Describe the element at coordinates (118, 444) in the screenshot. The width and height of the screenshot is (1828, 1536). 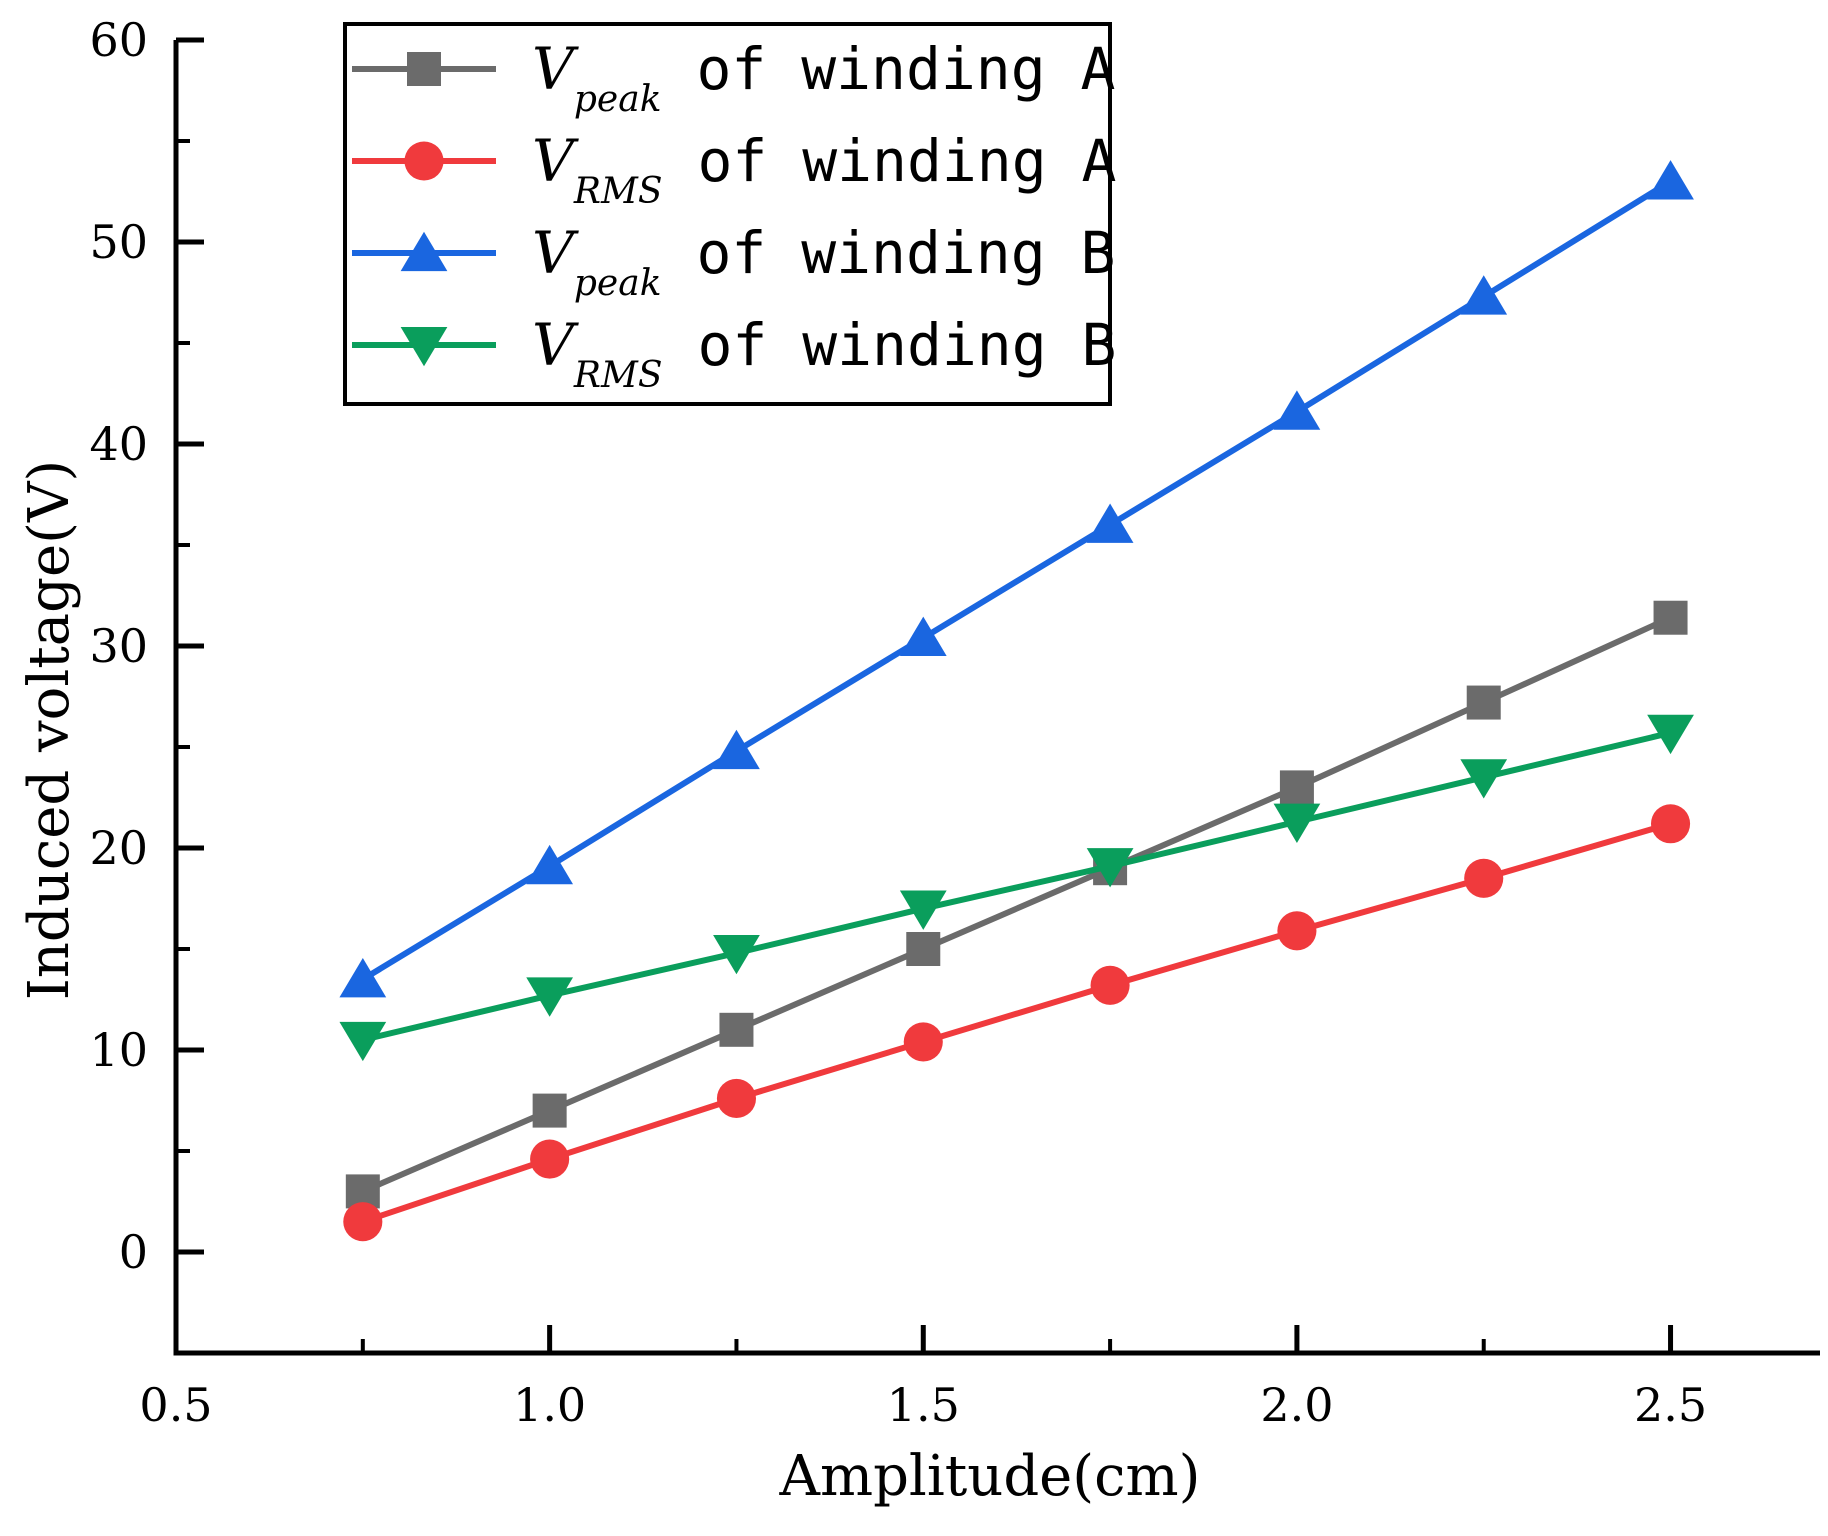
I see `y-tick-label: 40` at that location.